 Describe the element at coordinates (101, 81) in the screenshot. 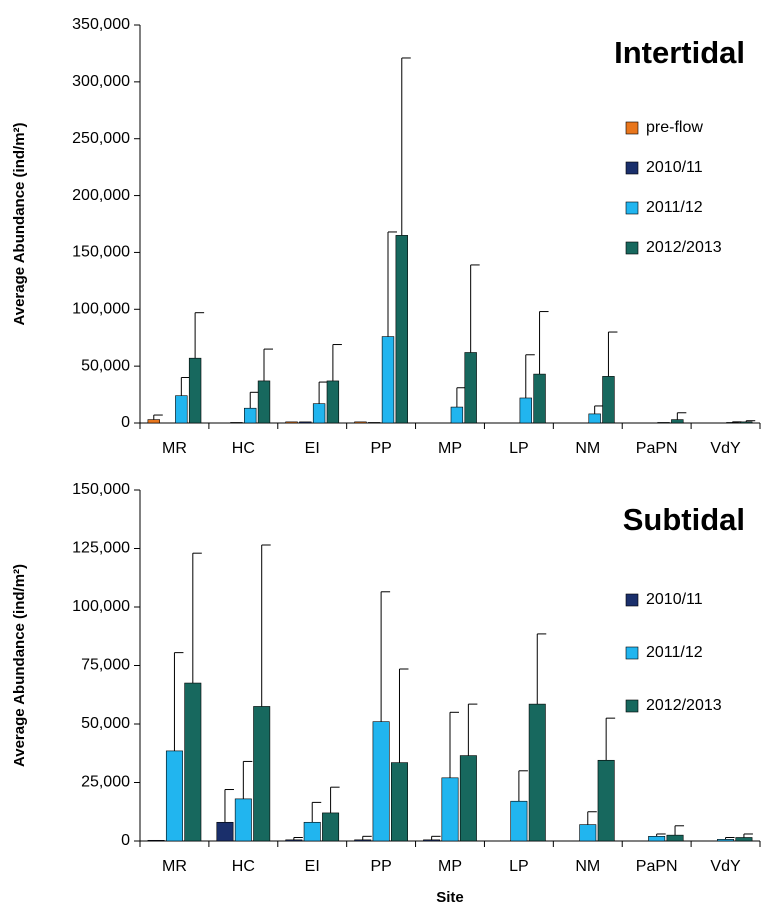

I see `y-tick-label: 300,000` at that location.